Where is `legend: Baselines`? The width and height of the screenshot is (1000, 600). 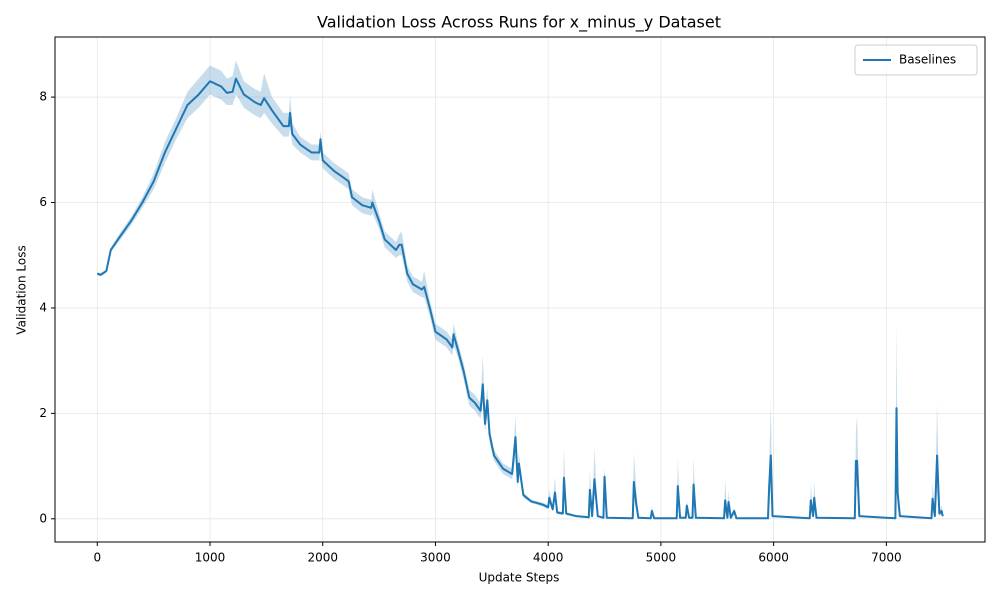 legend: Baselines is located at coordinates (916, 60).